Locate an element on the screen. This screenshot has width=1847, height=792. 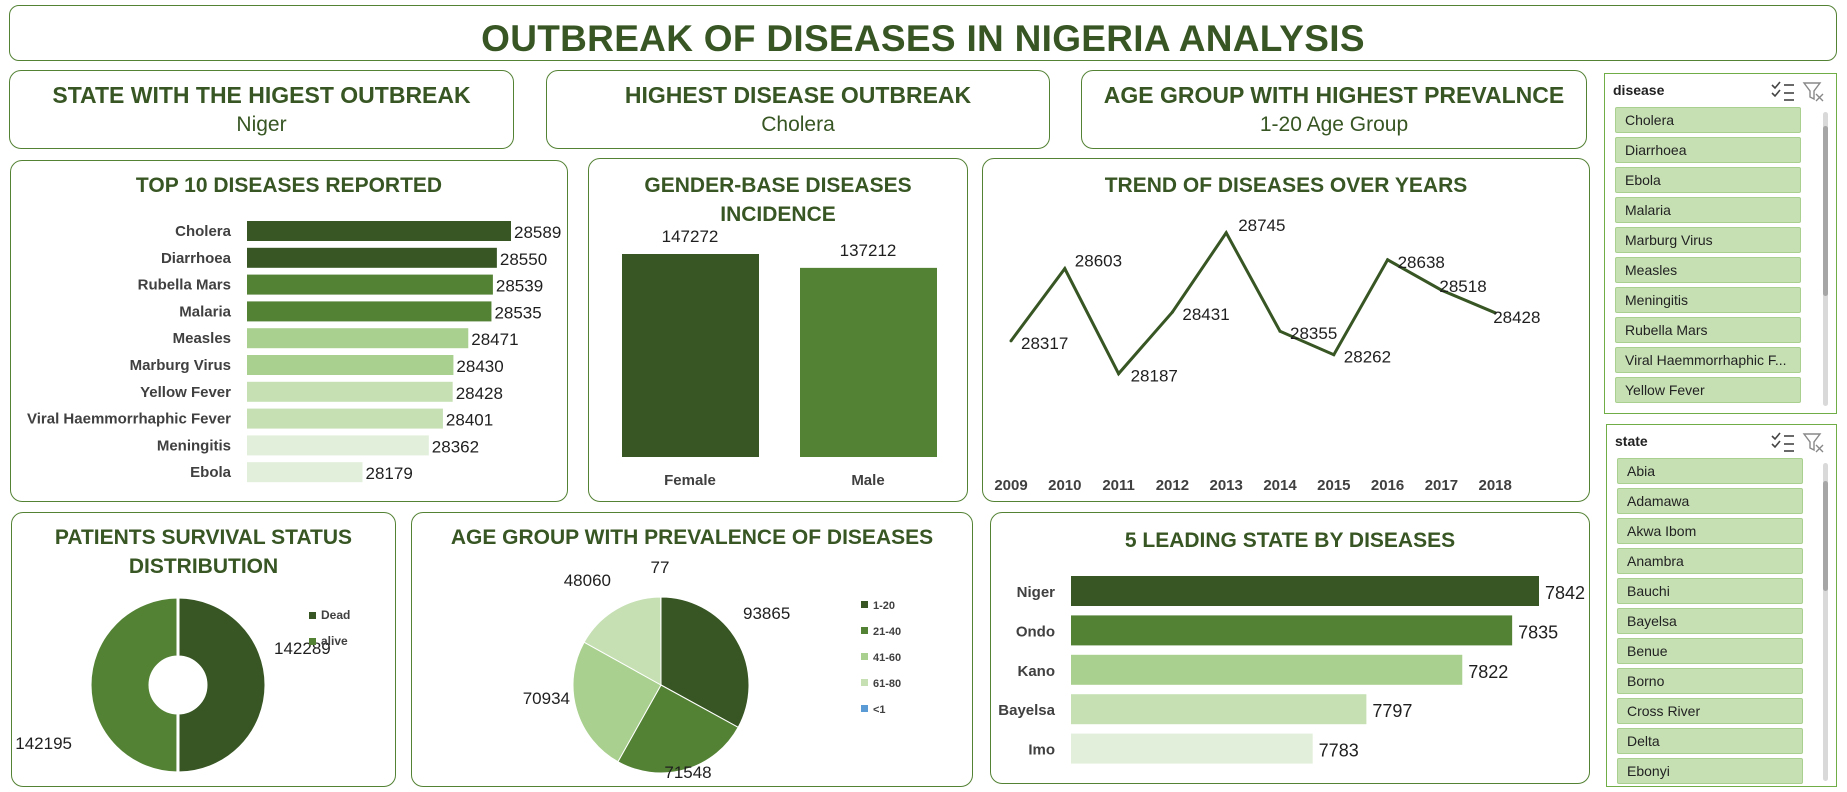
disease-slicer-item: Rubella Mars is located at coordinates (1708, 330).